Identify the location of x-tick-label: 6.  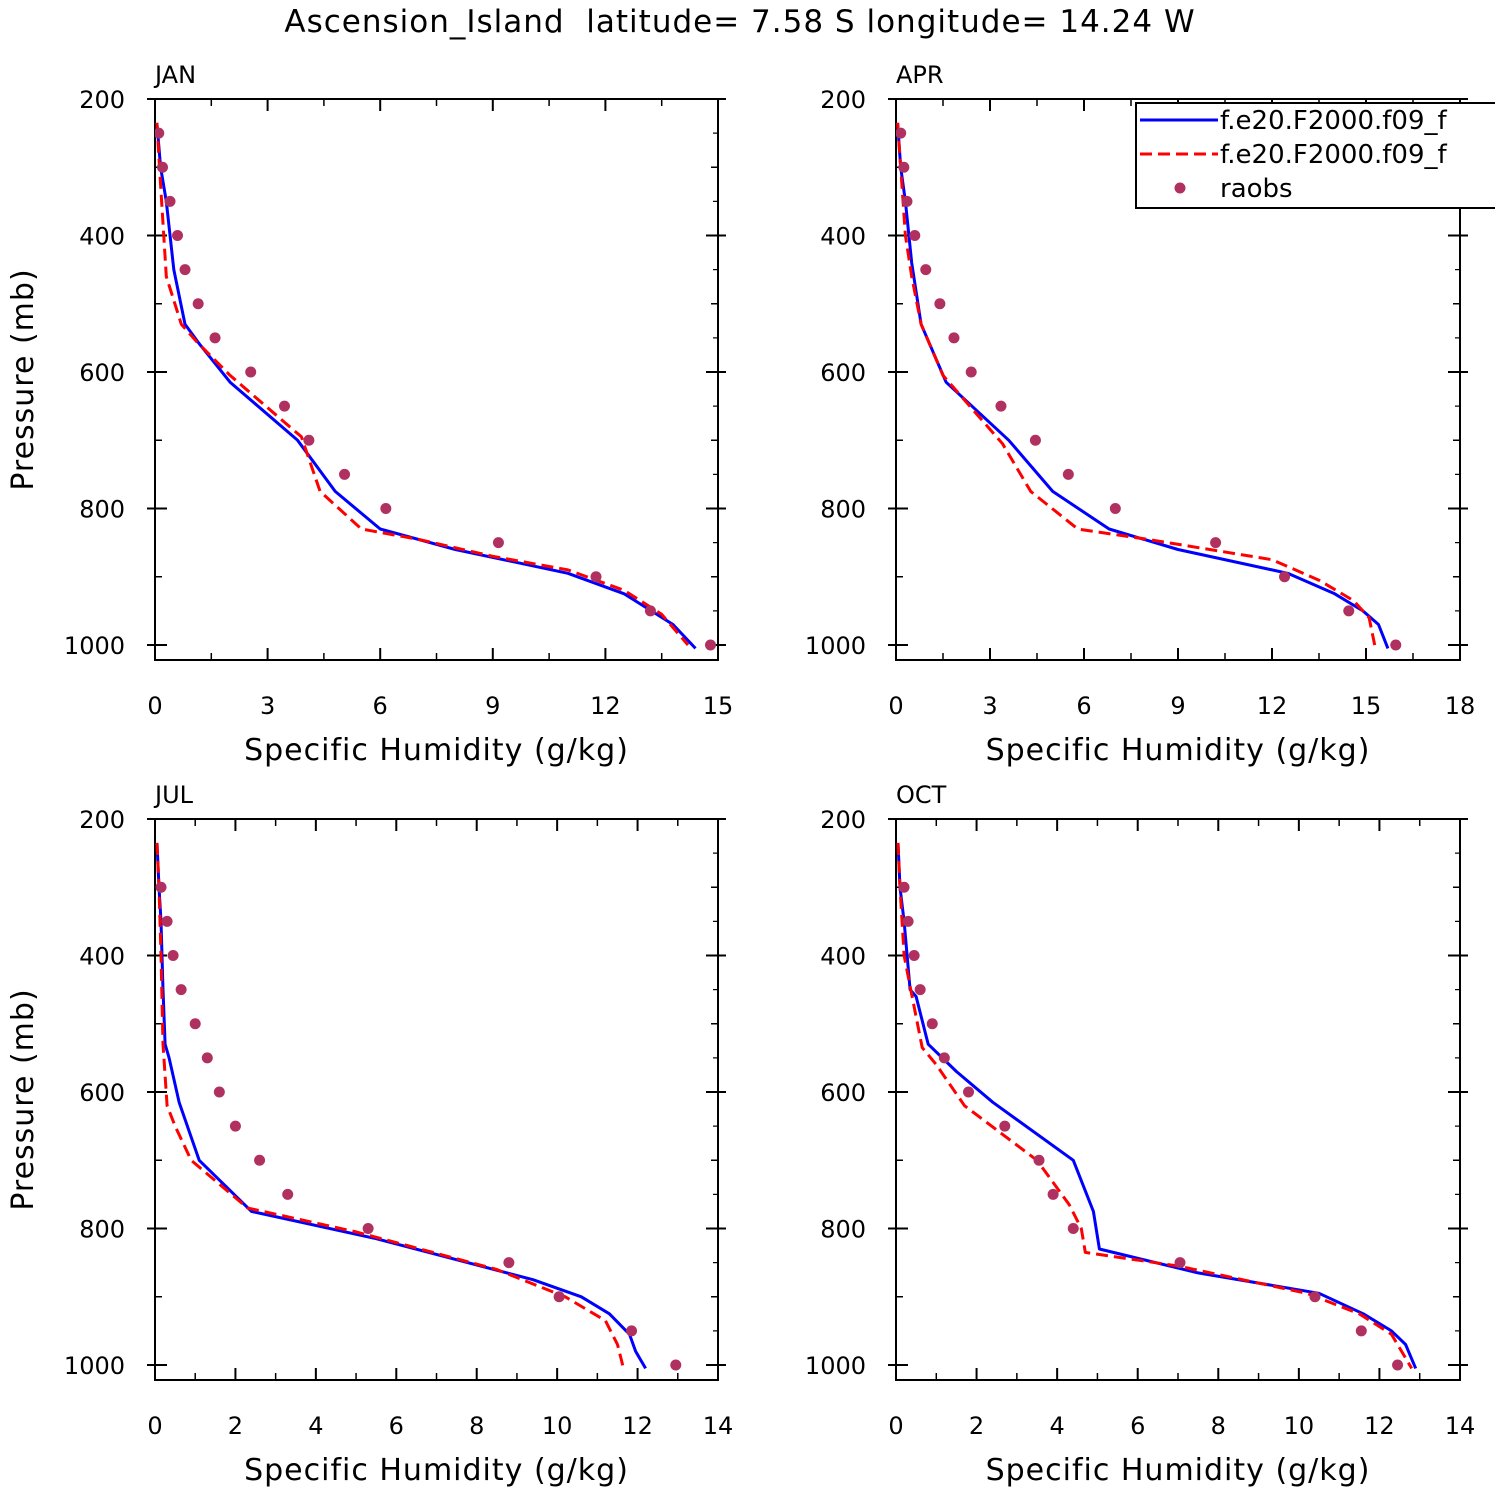
(396, 1426).